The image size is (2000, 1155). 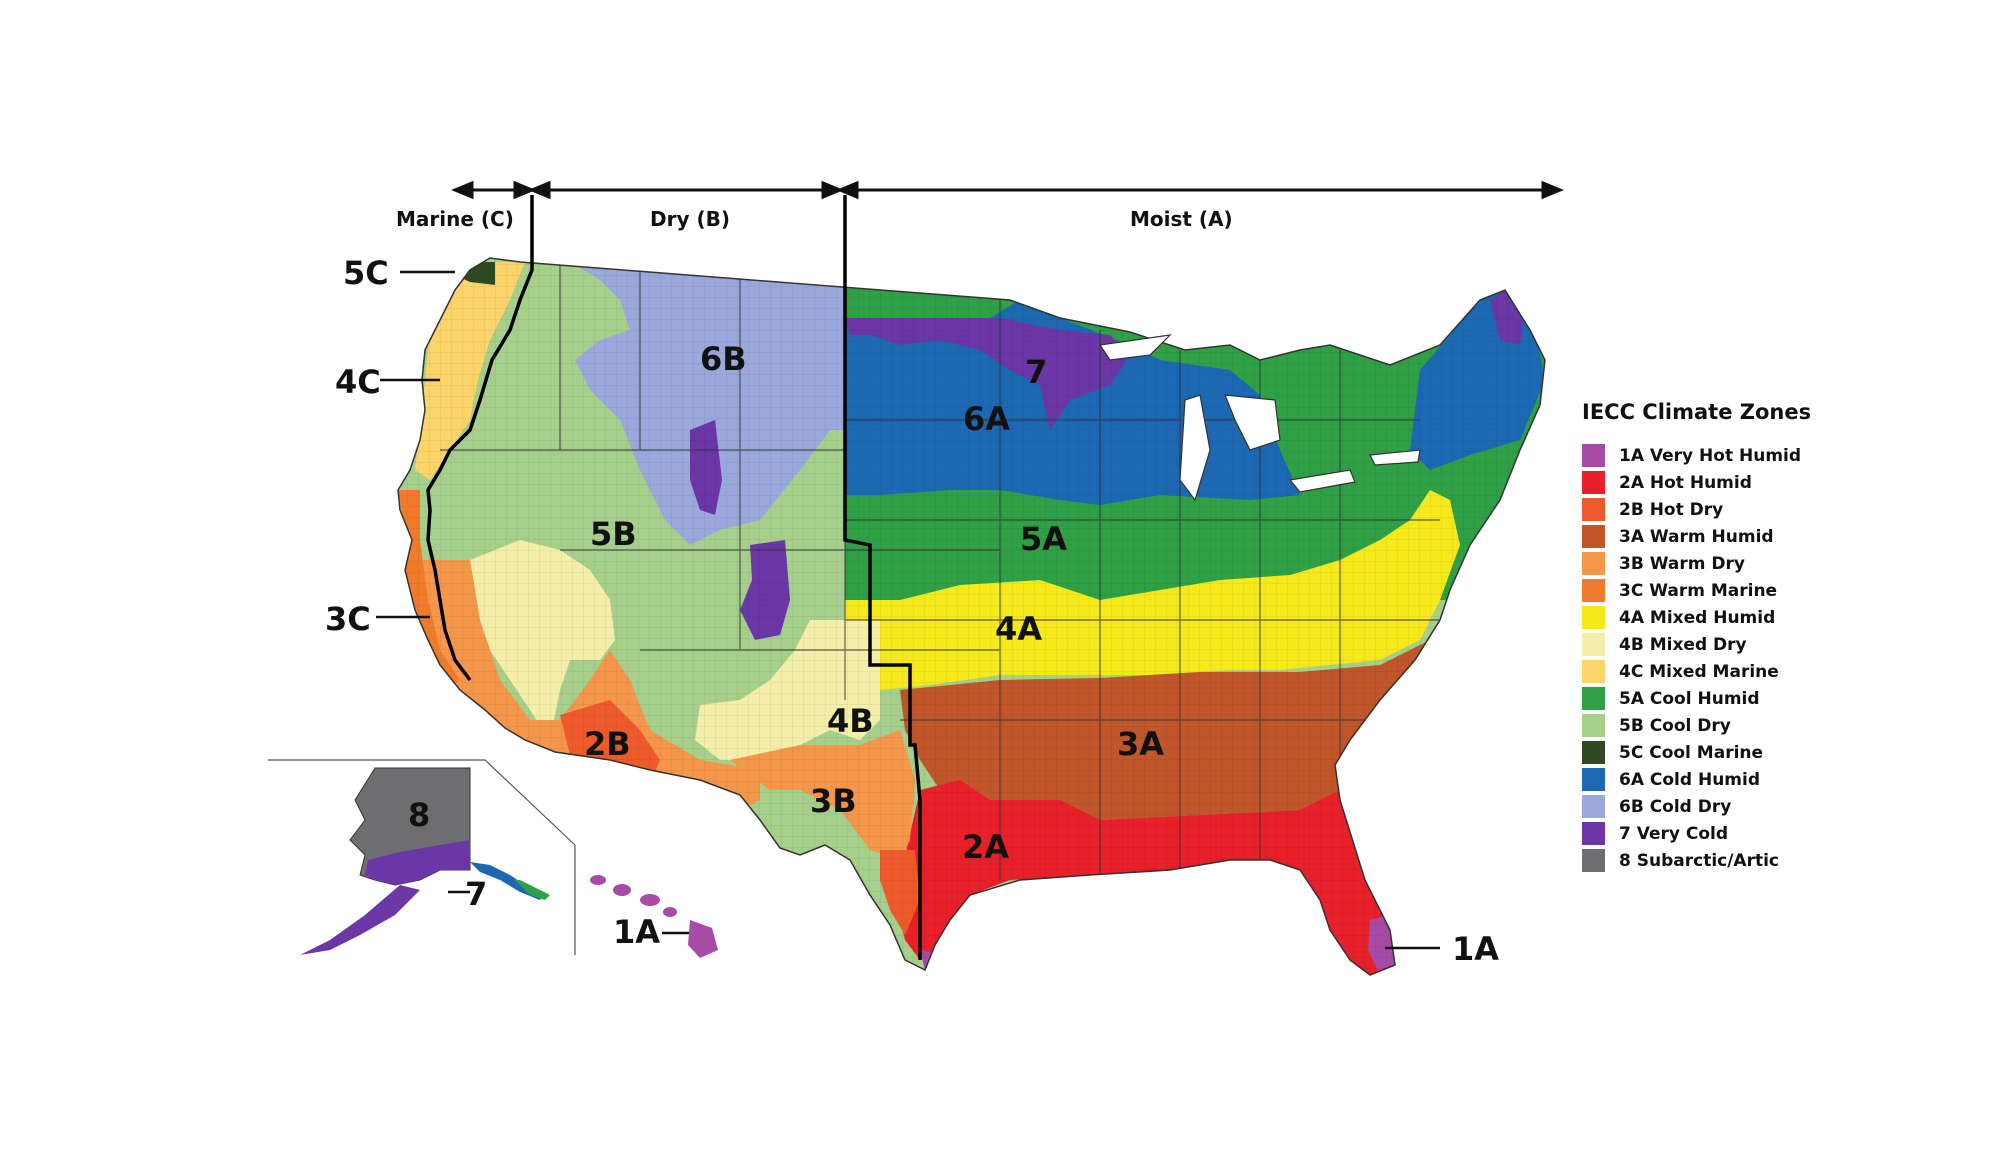 What do you see at coordinates (1699, 860) in the screenshot?
I see `legend-label: 8 Subarctic/Artic` at bounding box center [1699, 860].